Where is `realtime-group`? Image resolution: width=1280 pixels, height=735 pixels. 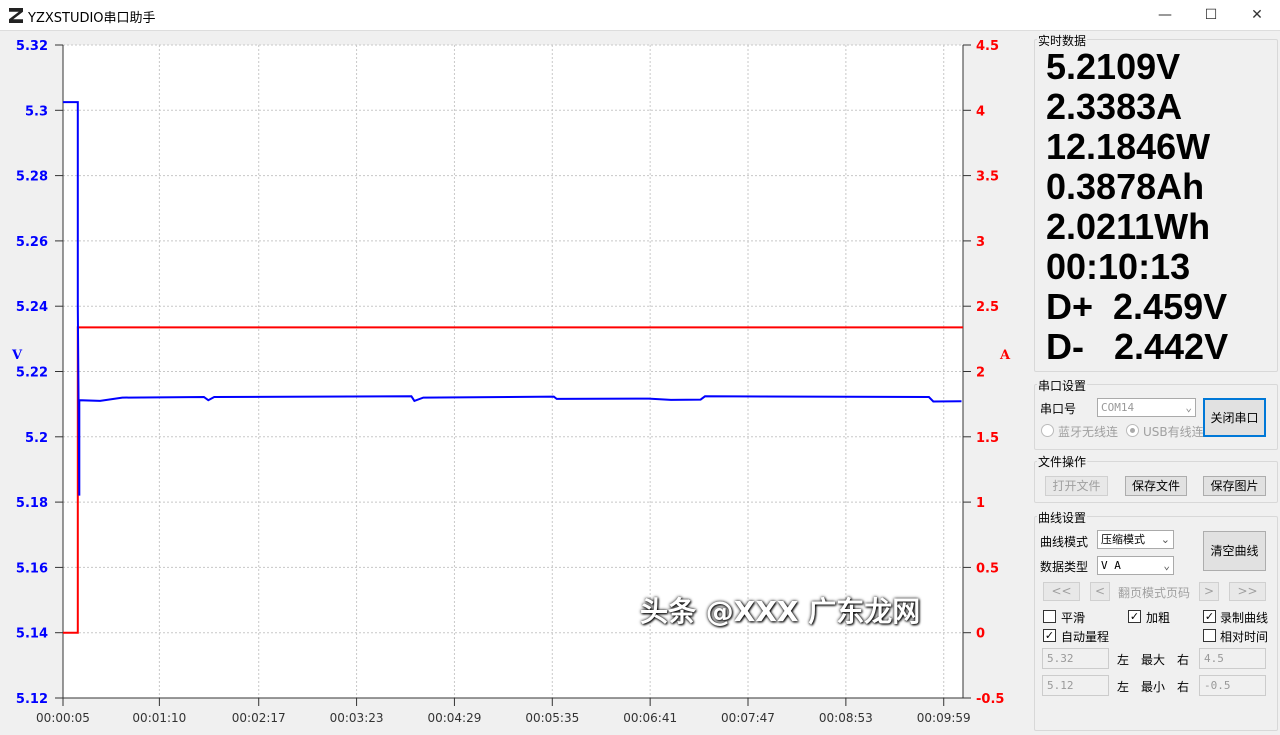
realtime-group is located at coordinates (1156, 205).